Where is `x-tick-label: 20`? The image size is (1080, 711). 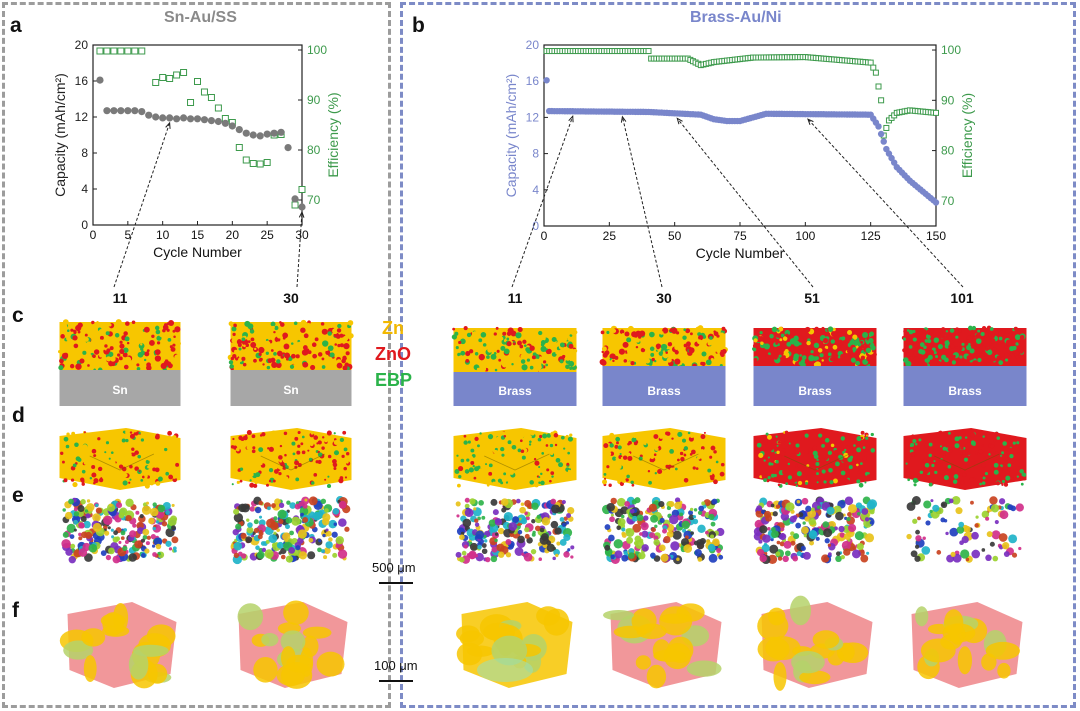 x-tick-label: 20 is located at coordinates (233, 235).